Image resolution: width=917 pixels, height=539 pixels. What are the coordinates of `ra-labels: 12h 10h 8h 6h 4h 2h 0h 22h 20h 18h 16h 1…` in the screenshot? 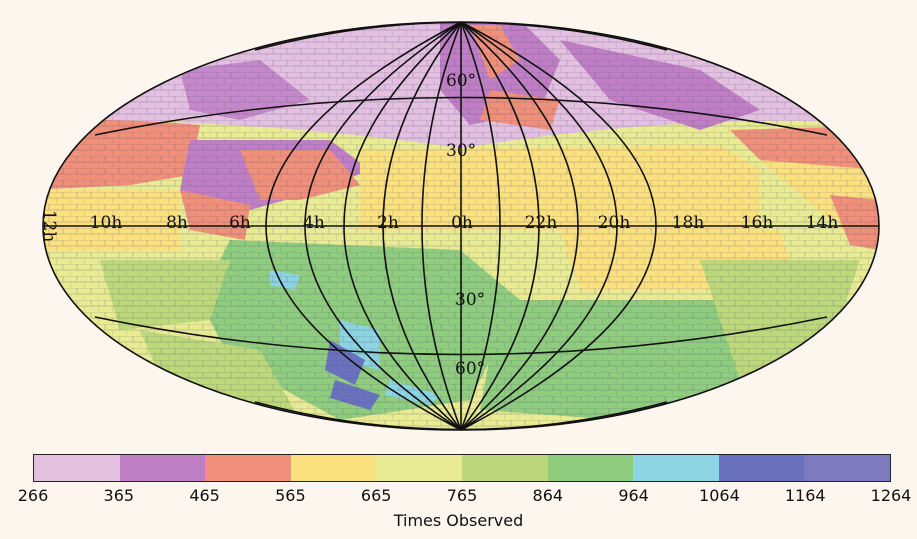 It's located at (438, 226).